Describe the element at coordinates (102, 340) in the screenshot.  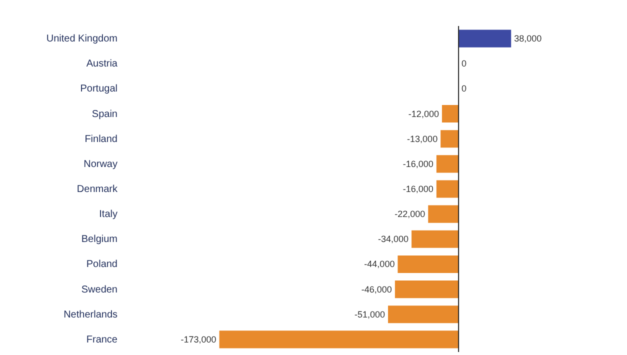
I see `y-tick-label: France` at that location.